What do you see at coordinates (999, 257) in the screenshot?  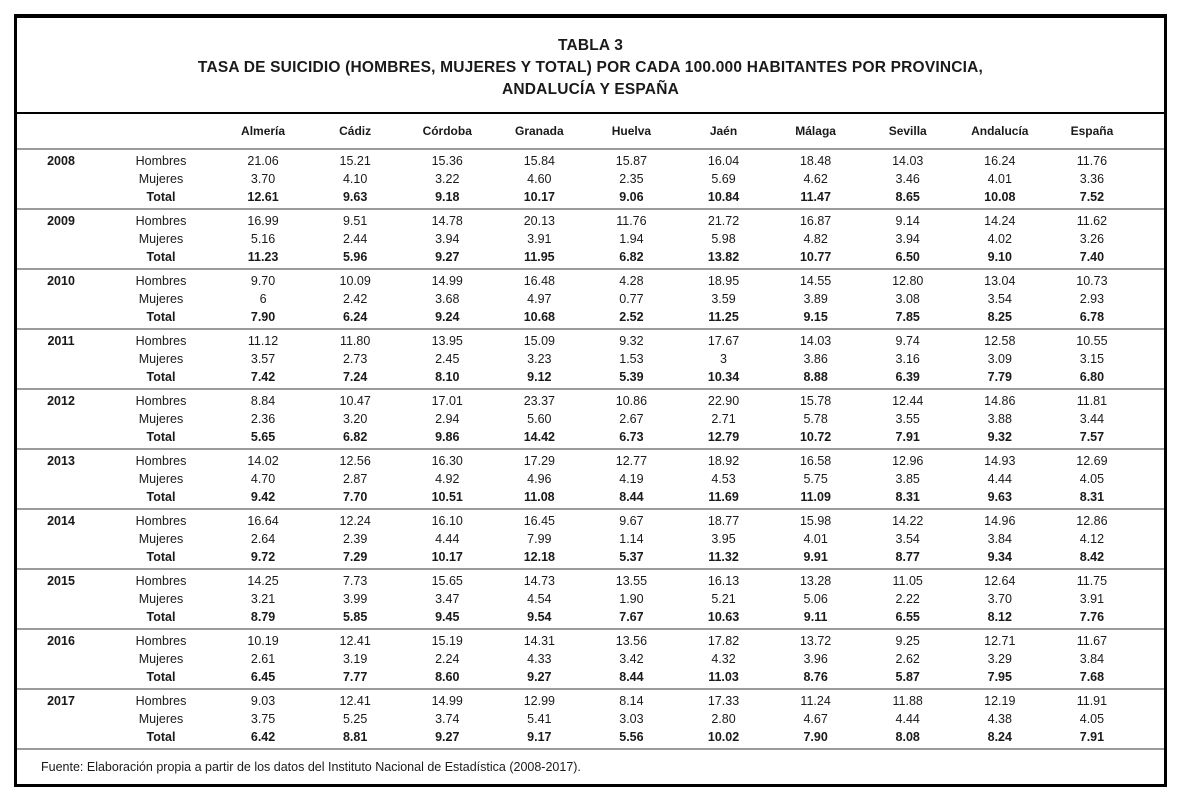 I see `value-cell: 9.10` at bounding box center [999, 257].